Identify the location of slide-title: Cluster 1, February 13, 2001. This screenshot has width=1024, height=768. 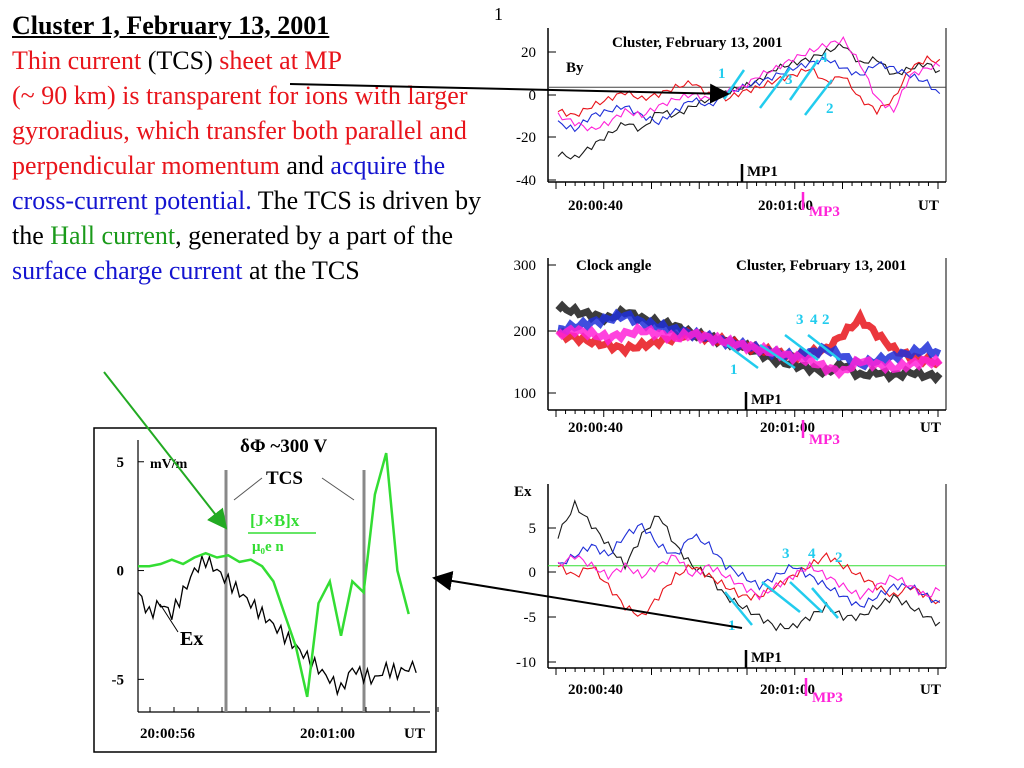
(171, 25).